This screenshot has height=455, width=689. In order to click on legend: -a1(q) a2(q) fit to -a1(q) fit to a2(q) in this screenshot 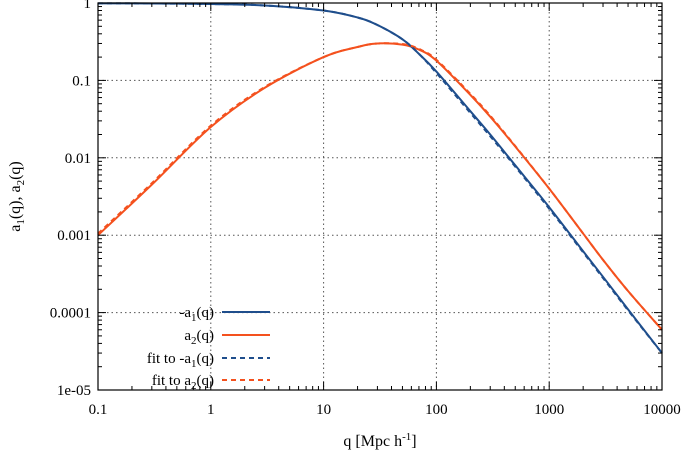, I will do `click(208, 348)`.